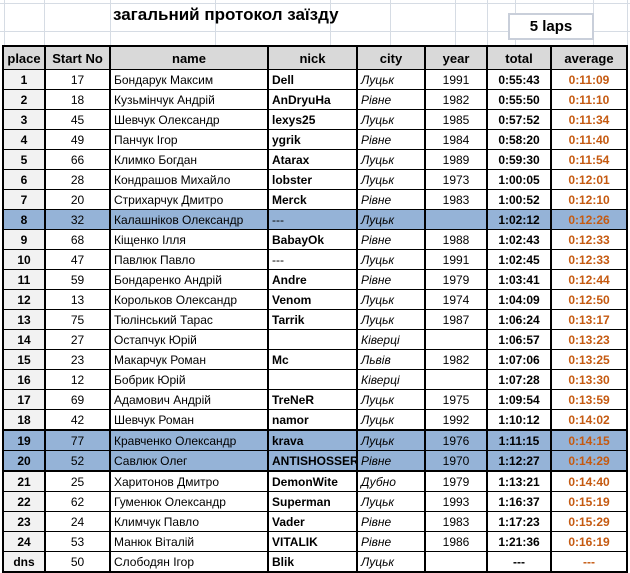  Describe the element at coordinates (519, 481) in the screenshot. I see `cell-total: 1:13:21` at that location.